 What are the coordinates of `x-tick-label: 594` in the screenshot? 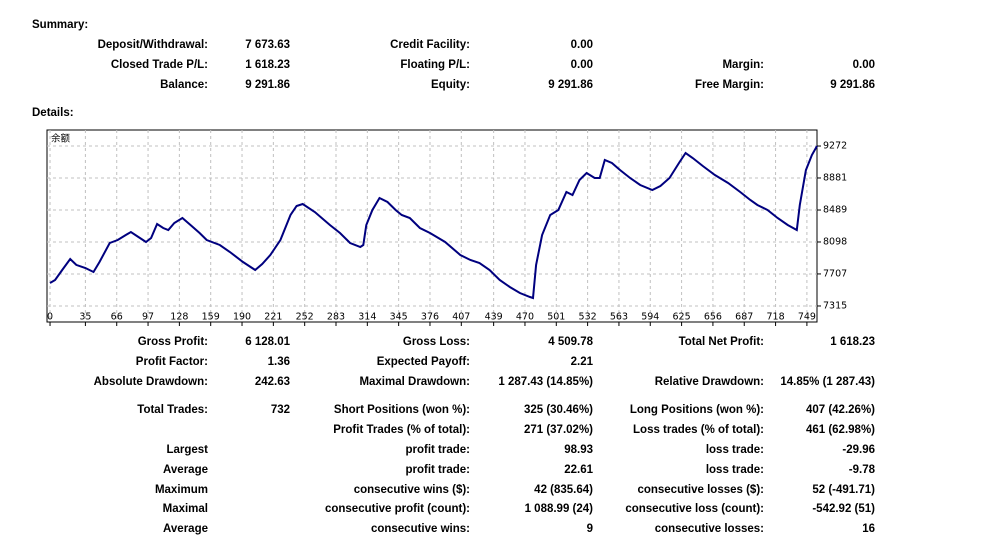 It's located at (650, 317).